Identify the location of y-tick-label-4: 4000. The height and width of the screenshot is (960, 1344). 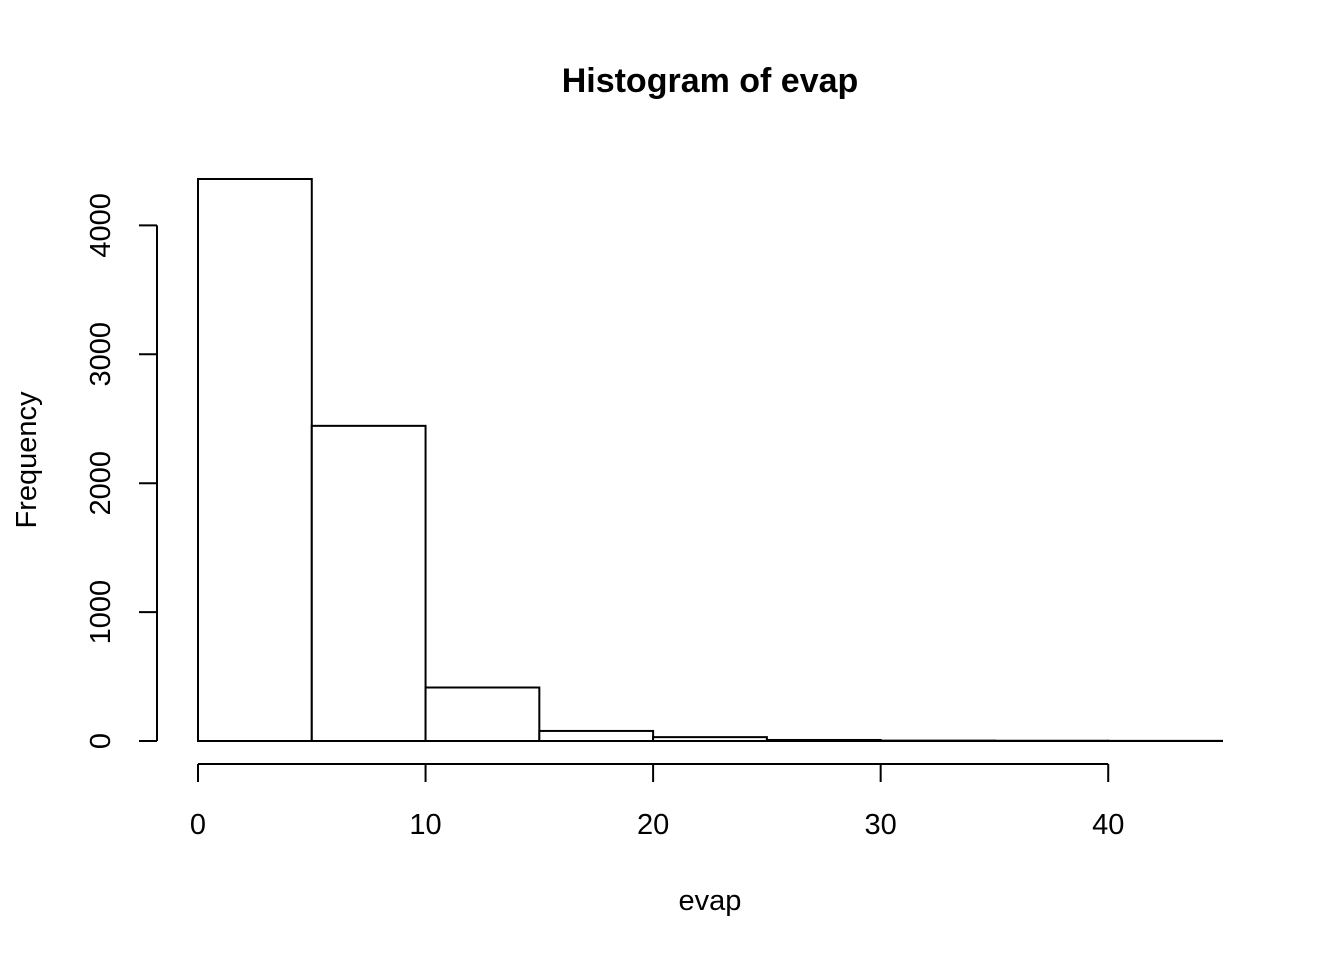
(101, 225).